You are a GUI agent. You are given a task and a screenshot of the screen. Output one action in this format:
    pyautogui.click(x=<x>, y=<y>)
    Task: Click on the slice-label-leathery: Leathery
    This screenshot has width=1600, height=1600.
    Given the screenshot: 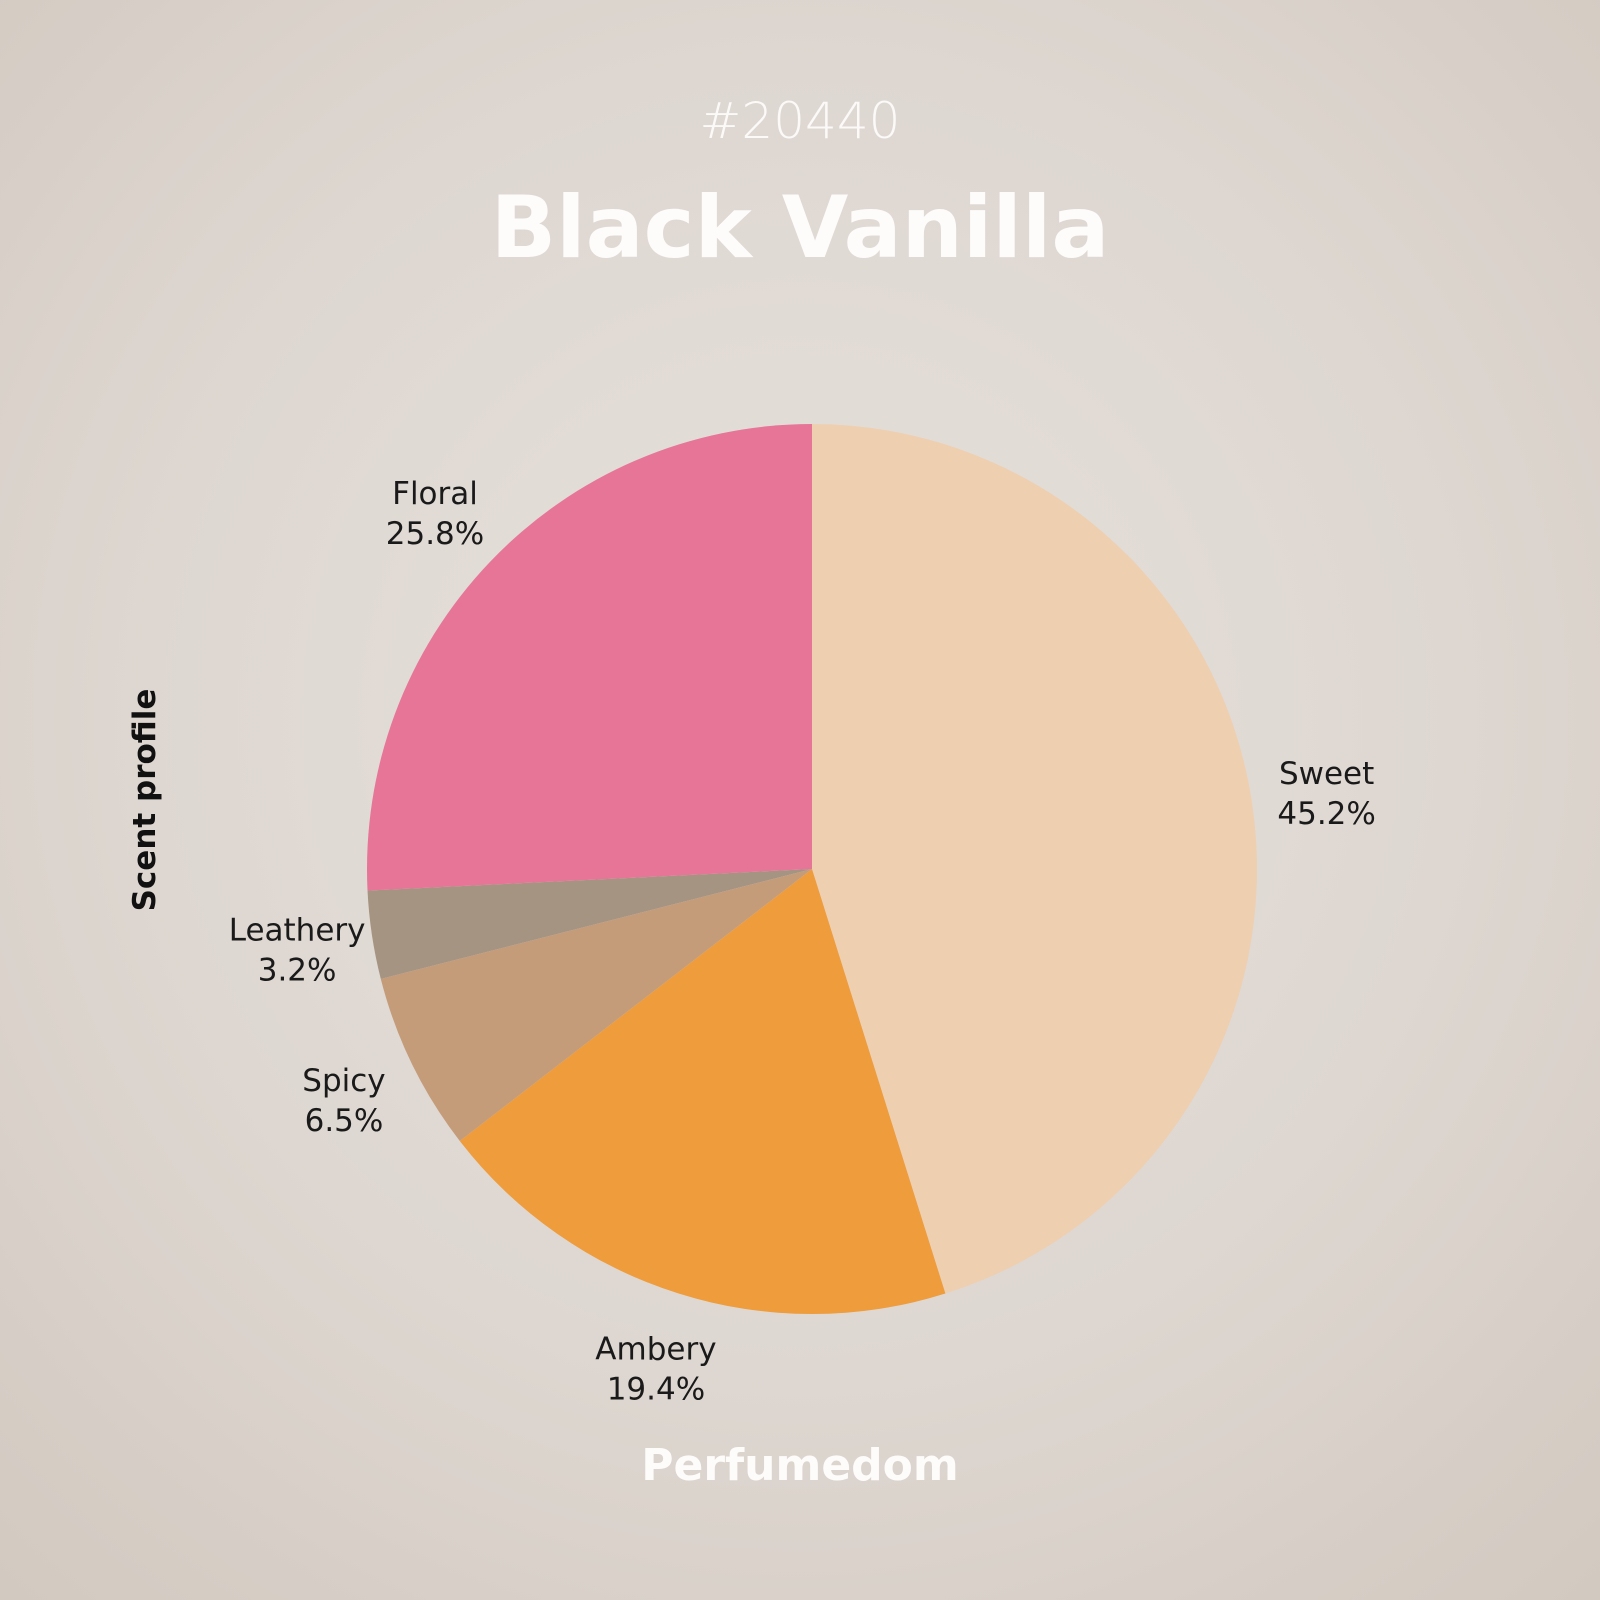 What is the action you would take?
    pyautogui.click(x=297, y=930)
    